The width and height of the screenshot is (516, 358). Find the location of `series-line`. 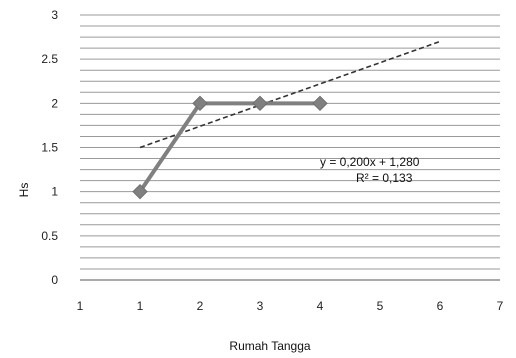

series-line is located at coordinates (229, 147).